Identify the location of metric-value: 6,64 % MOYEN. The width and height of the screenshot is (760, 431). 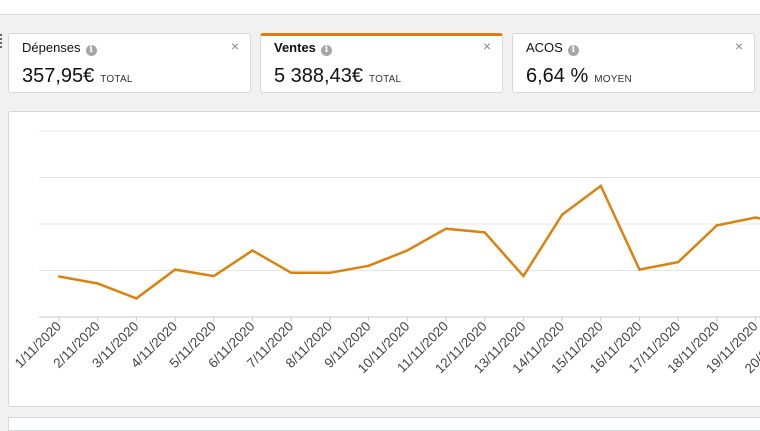
(579, 76).